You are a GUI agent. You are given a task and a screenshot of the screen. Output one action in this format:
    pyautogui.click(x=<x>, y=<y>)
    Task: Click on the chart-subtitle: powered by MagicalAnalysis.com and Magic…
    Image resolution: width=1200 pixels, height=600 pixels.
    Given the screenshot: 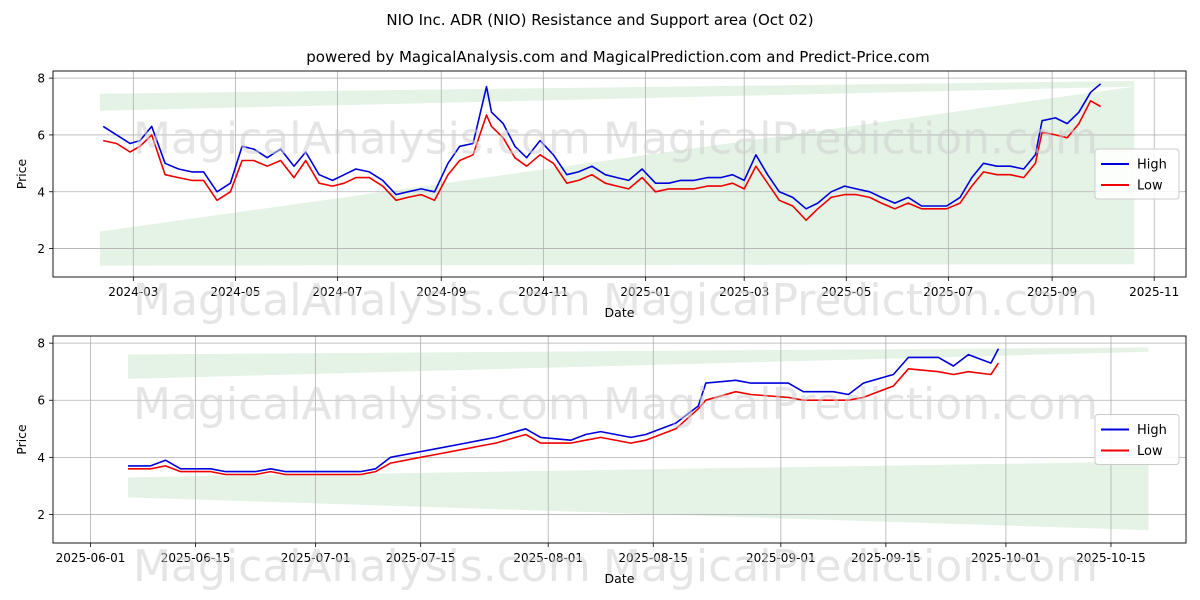 What is the action you would take?
    pyautogui.click(x=618, y=57)
    